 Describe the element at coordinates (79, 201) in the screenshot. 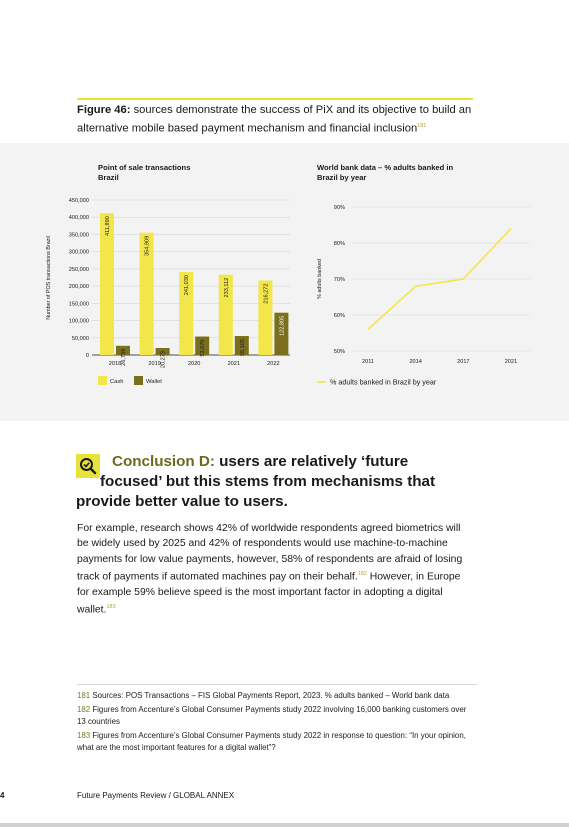

I see `bar-y-tick-label: 450,000` at that location.